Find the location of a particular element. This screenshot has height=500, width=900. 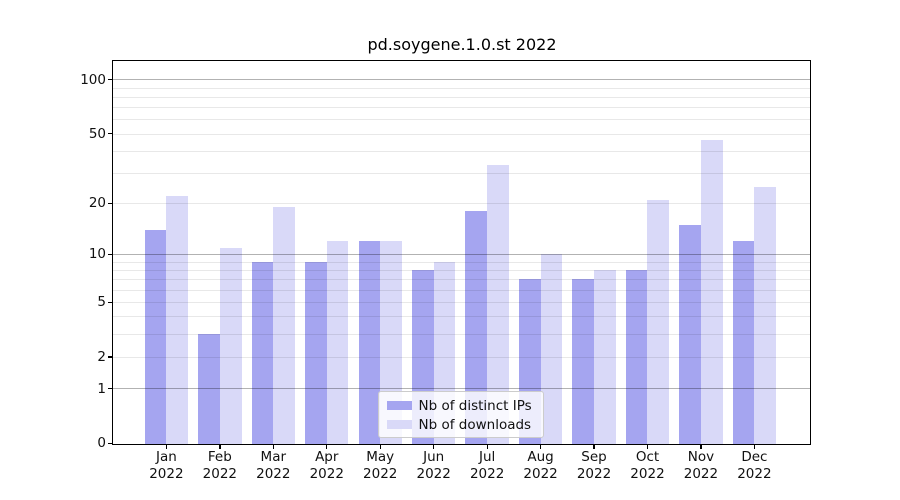

x-tick-label: Nov 2022 is located at coordinates (701, 465).